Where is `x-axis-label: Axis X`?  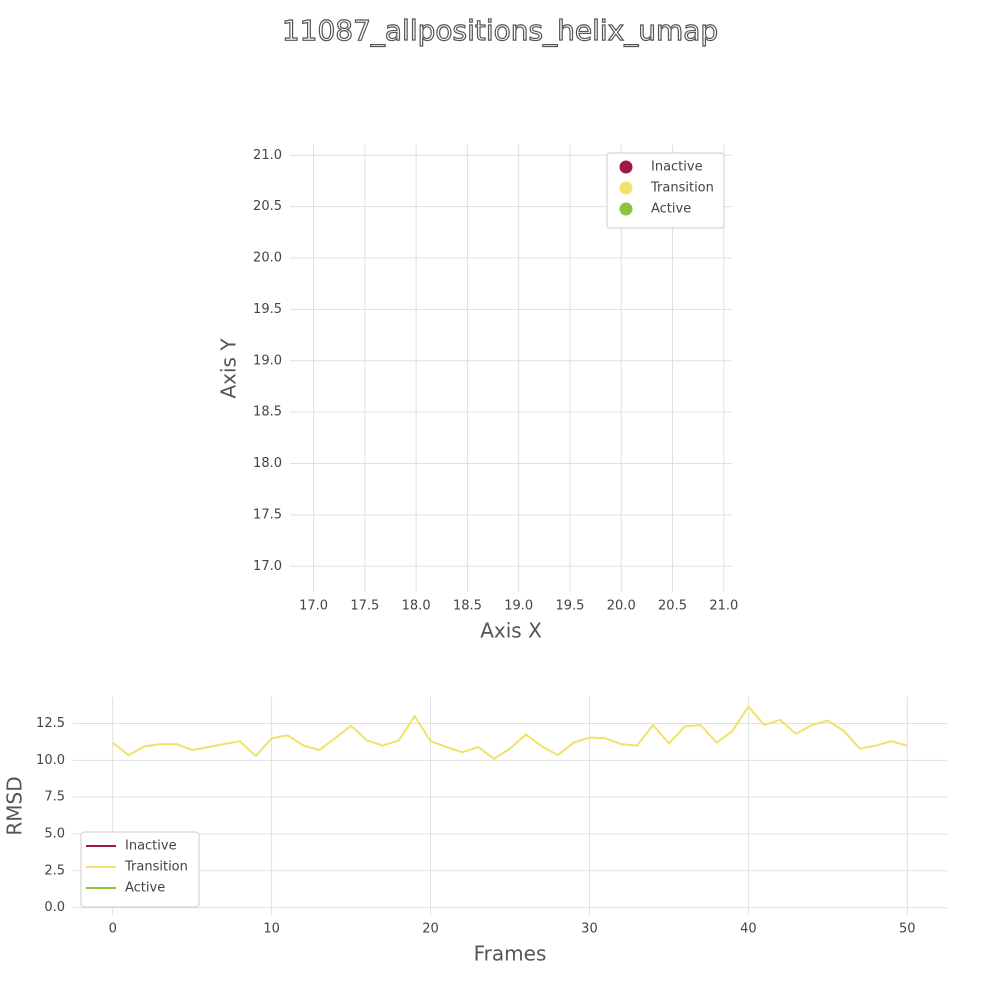 x-axis-label: Axis X is located at coordinates (511, 631).